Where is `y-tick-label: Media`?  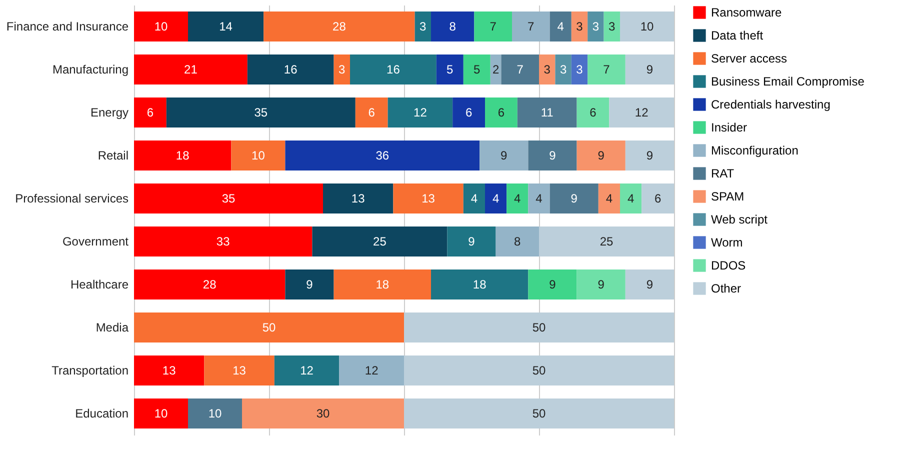
y-tick-label: Media is located at coordinates (112, 327).